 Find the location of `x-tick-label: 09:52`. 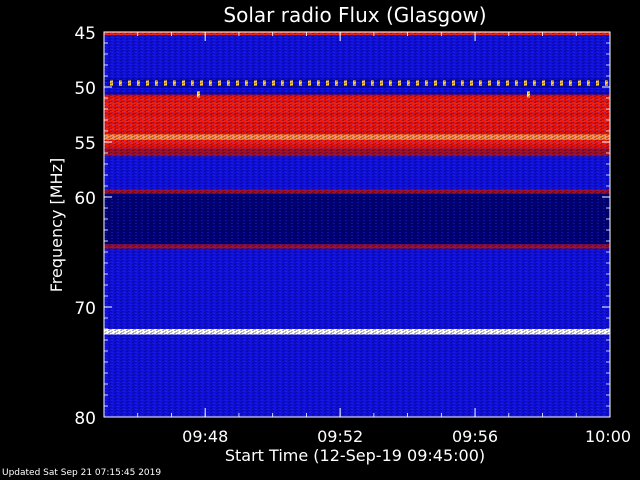

x-tick-label: 09:52 is located at coordinates (340, 436).